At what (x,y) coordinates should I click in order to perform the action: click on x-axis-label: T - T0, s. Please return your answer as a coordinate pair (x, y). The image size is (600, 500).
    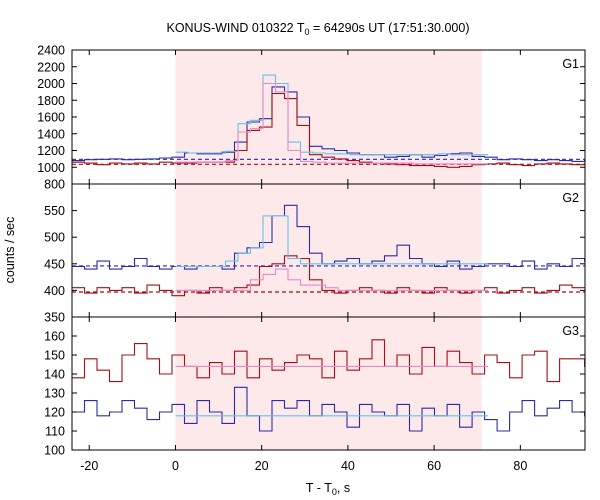
    Looking at the image, I should click on (328, 489).